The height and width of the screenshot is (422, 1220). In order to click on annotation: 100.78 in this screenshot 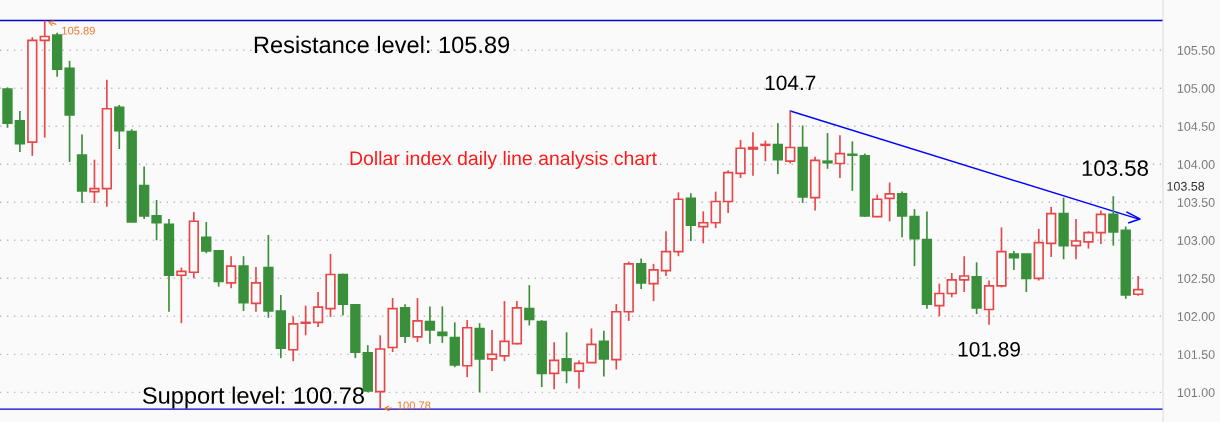, I will do `click(414, 405)`.